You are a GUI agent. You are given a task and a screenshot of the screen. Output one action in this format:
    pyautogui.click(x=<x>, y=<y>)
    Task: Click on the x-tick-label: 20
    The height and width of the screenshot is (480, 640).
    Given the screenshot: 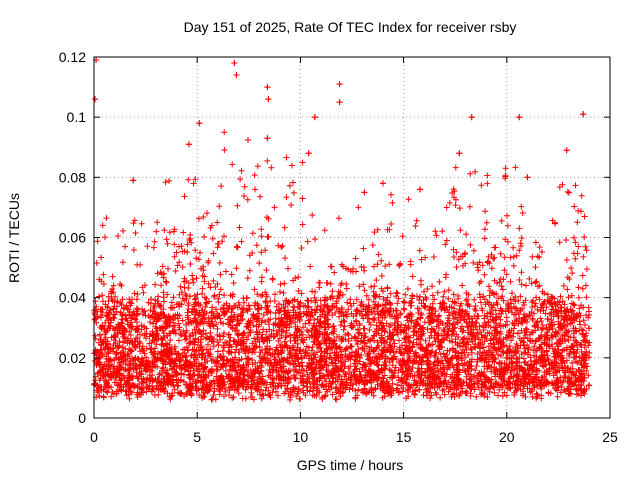 What is the action you would take?
    pyautogui.click(x=507, y=437)
    